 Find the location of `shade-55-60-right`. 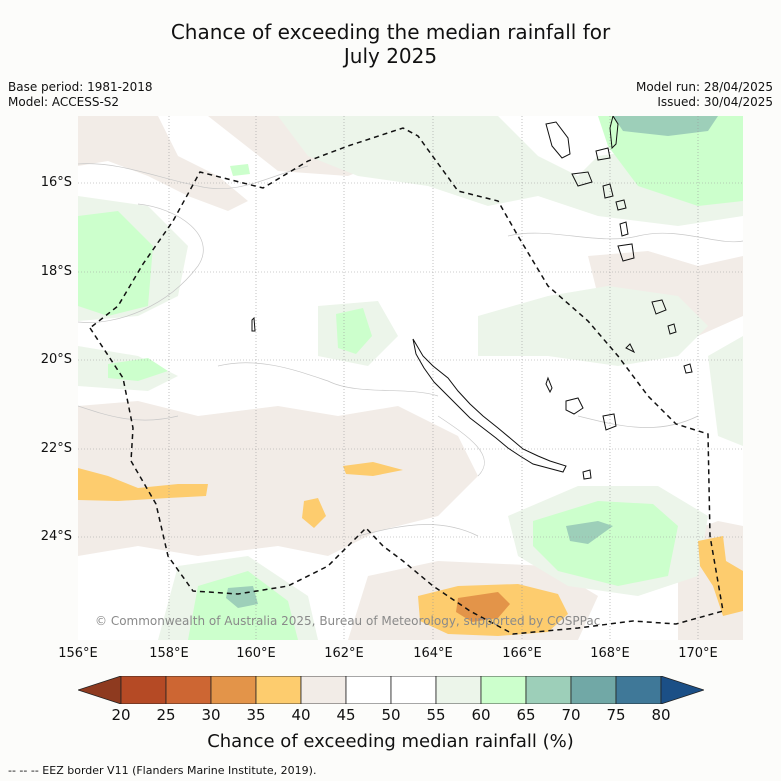

shade-55-60-right is located at coordinates (725, 391).